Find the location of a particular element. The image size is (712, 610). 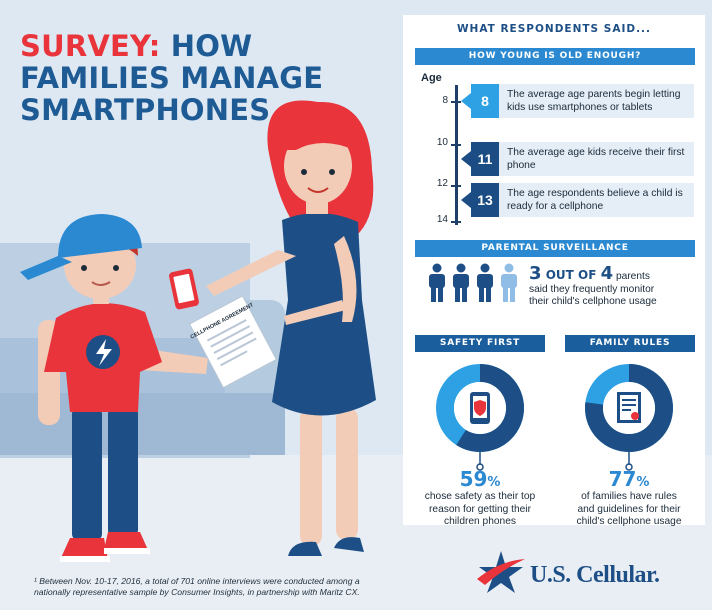

page-title: SURVEY: HOW FAMILIES MANAGE SMARTPHONES is located at coordinates (171, 78).